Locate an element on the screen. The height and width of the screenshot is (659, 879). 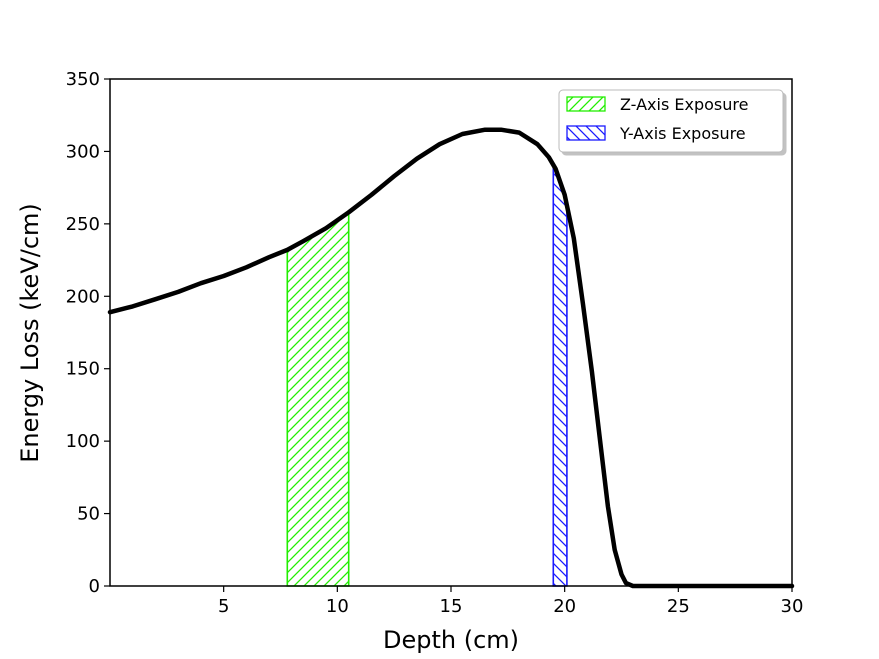
legend: Z-Axis Exposure Y-Axis Exposure is located at coordinates (671, 121).